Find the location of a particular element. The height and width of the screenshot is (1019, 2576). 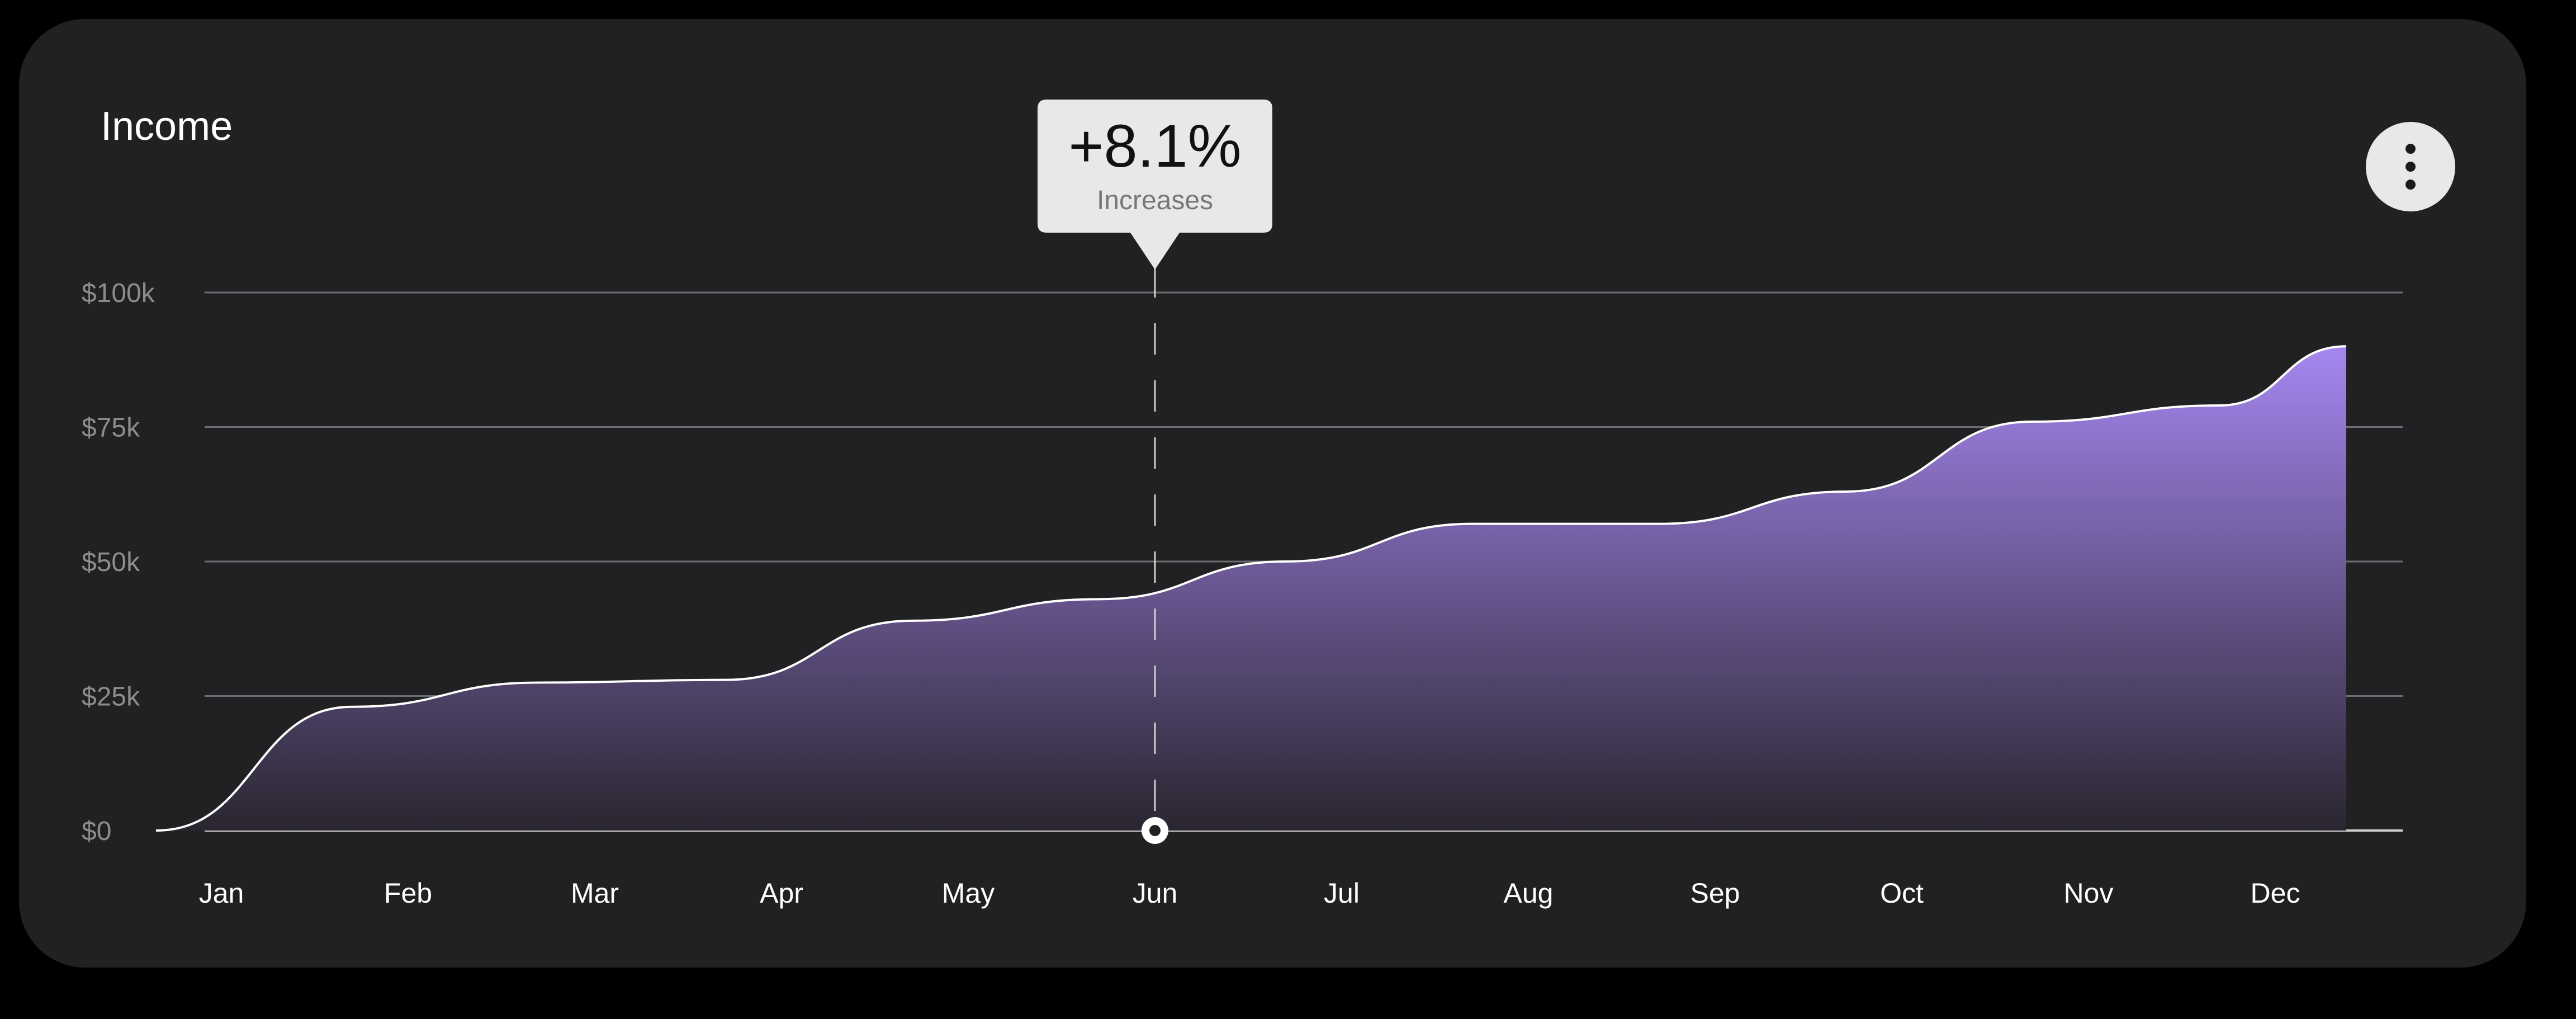

x-tick-label: Jan is located at coordinates (221, 893).